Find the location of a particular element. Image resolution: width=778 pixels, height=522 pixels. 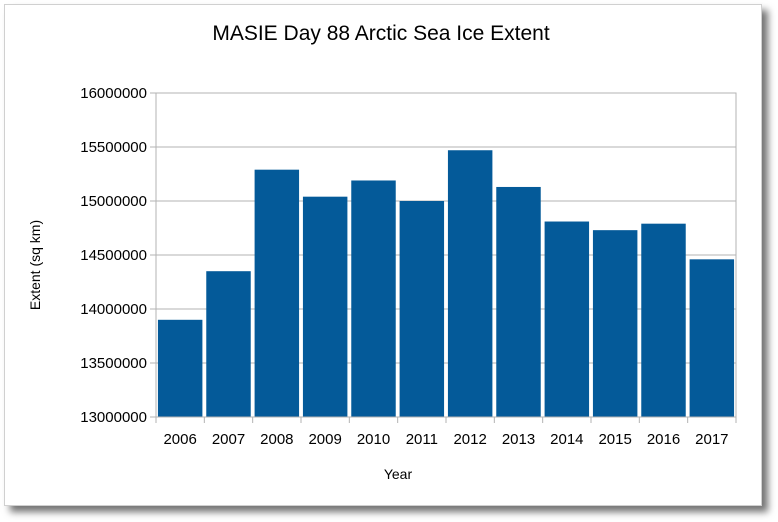

y-tick-label: 15500000 is located at coordinates (113, 147).